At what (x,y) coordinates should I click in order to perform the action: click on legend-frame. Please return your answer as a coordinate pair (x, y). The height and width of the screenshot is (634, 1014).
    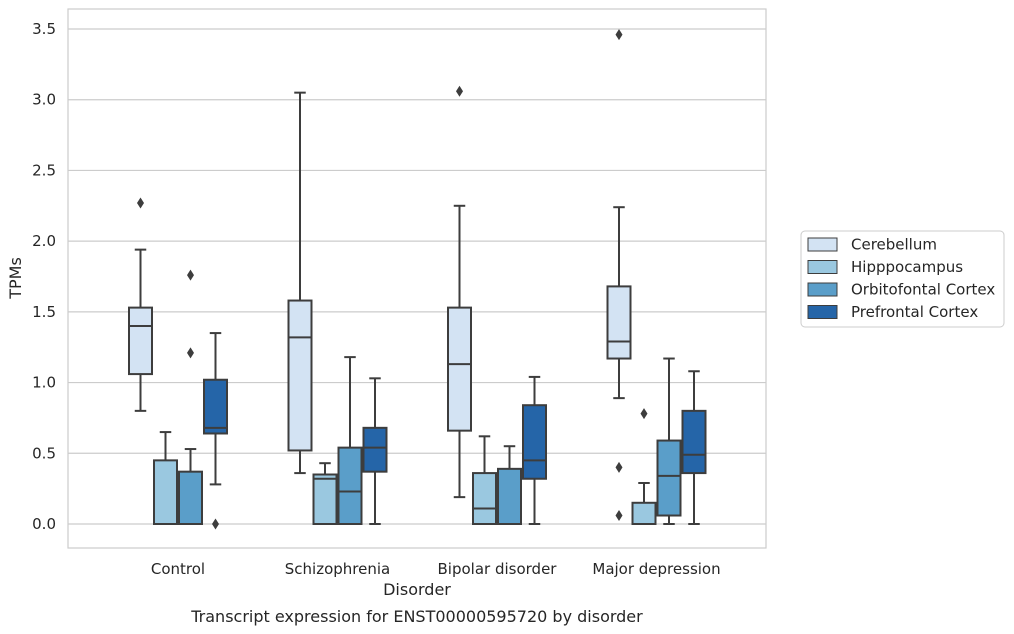
    Looking at the image, I should click on (902, 279).